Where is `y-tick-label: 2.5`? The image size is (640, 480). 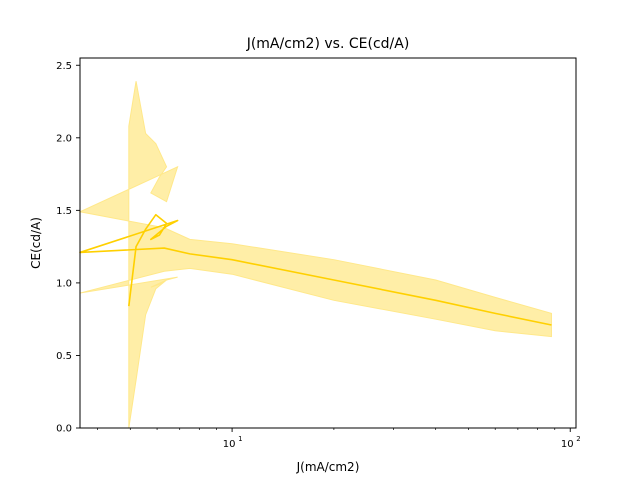 y-tick-label: 2.5 is located at coordinates (64, 66).